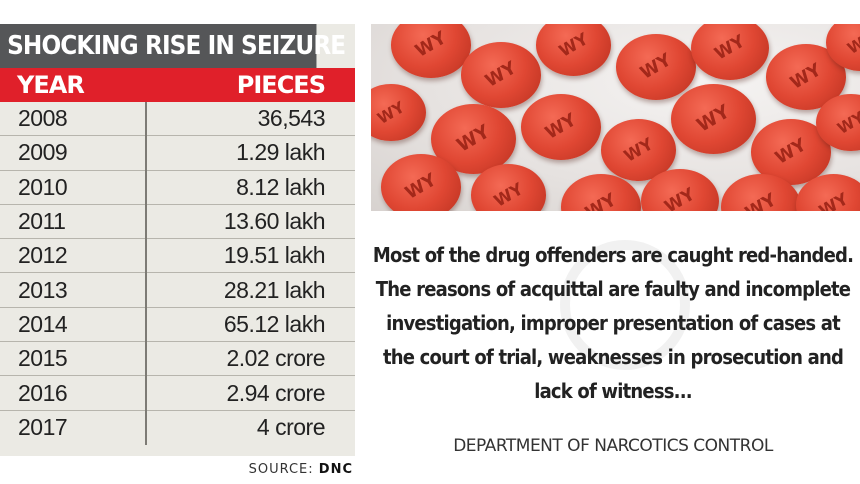  I want to click on table-row: 2016 2.94 crore, so click(177, 393).